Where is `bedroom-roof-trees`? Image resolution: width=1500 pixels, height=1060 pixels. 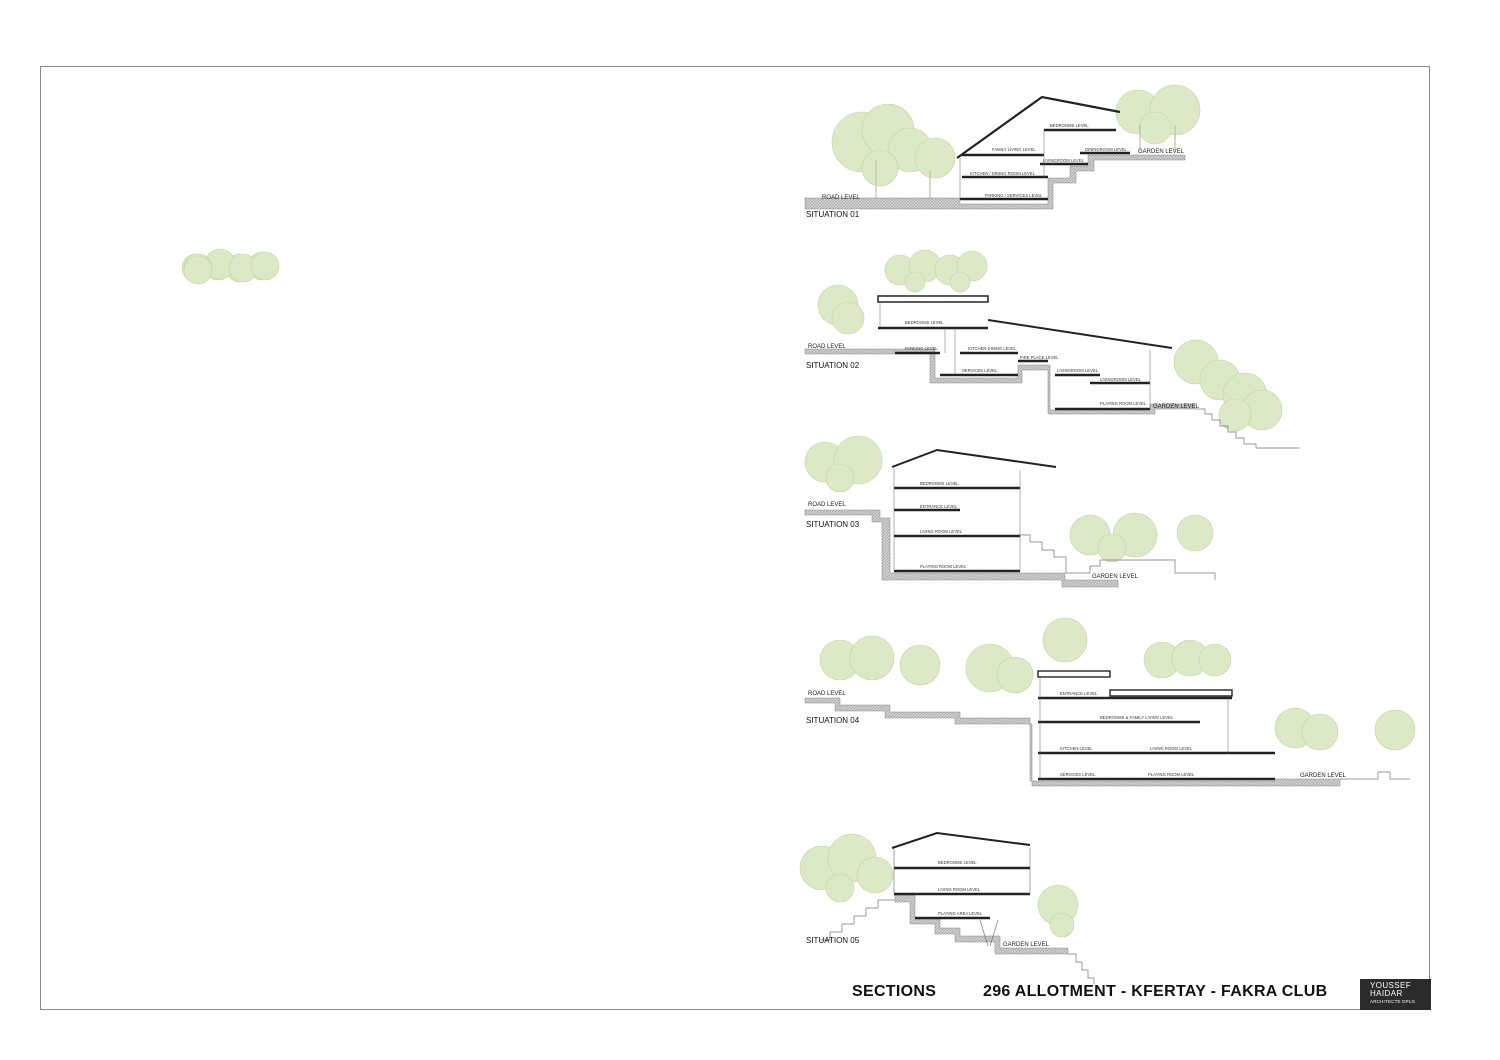 bedroom-roof-trees is located at coordinates (198, 270).